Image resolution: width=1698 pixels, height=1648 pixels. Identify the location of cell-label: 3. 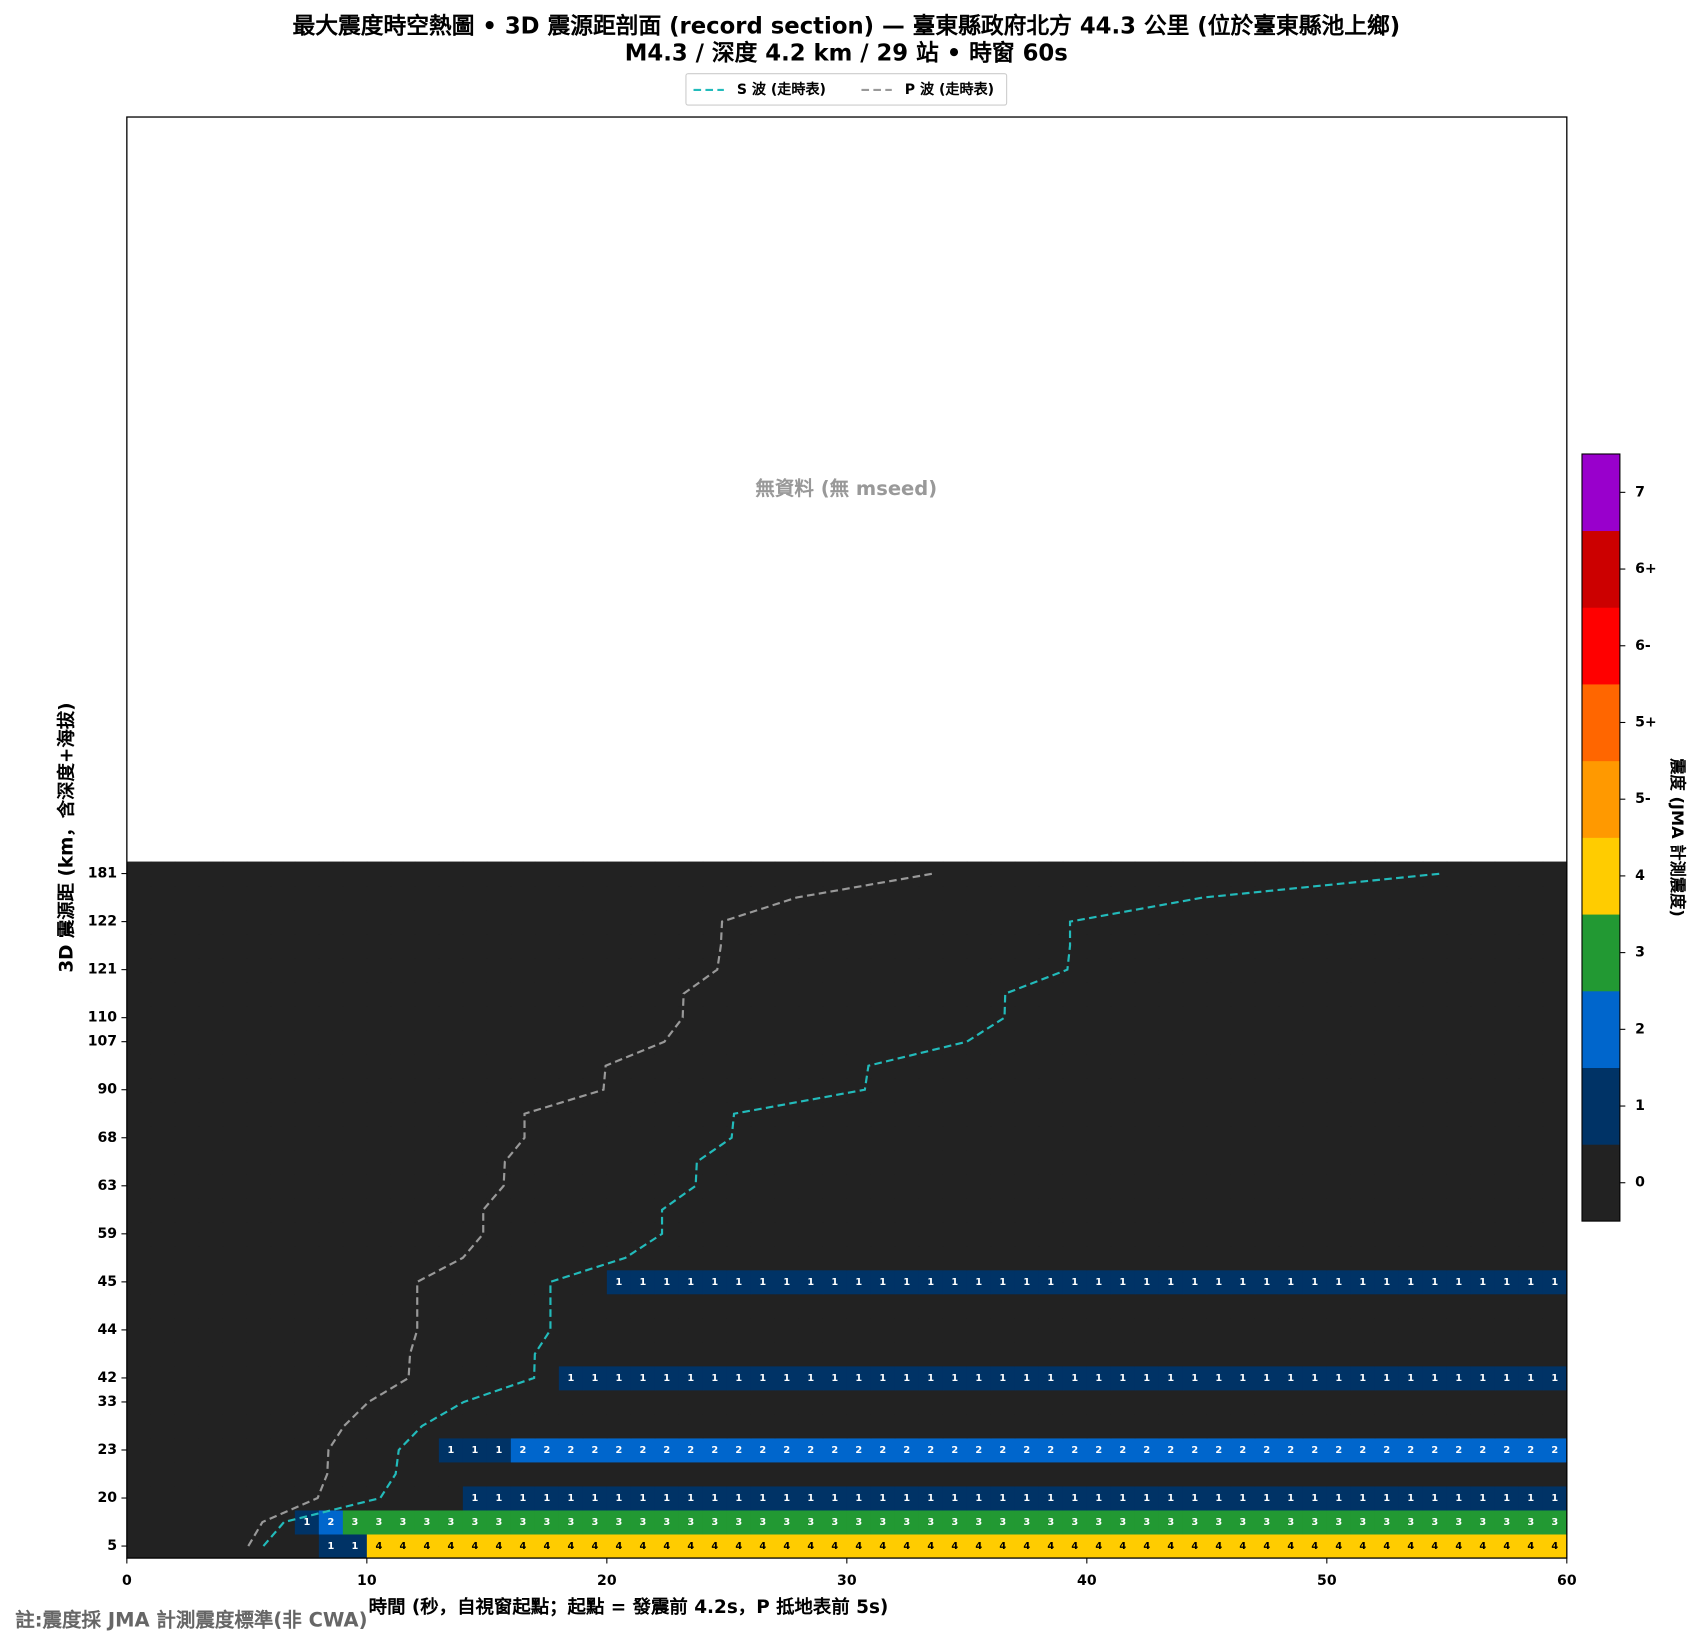
(690, 1522).